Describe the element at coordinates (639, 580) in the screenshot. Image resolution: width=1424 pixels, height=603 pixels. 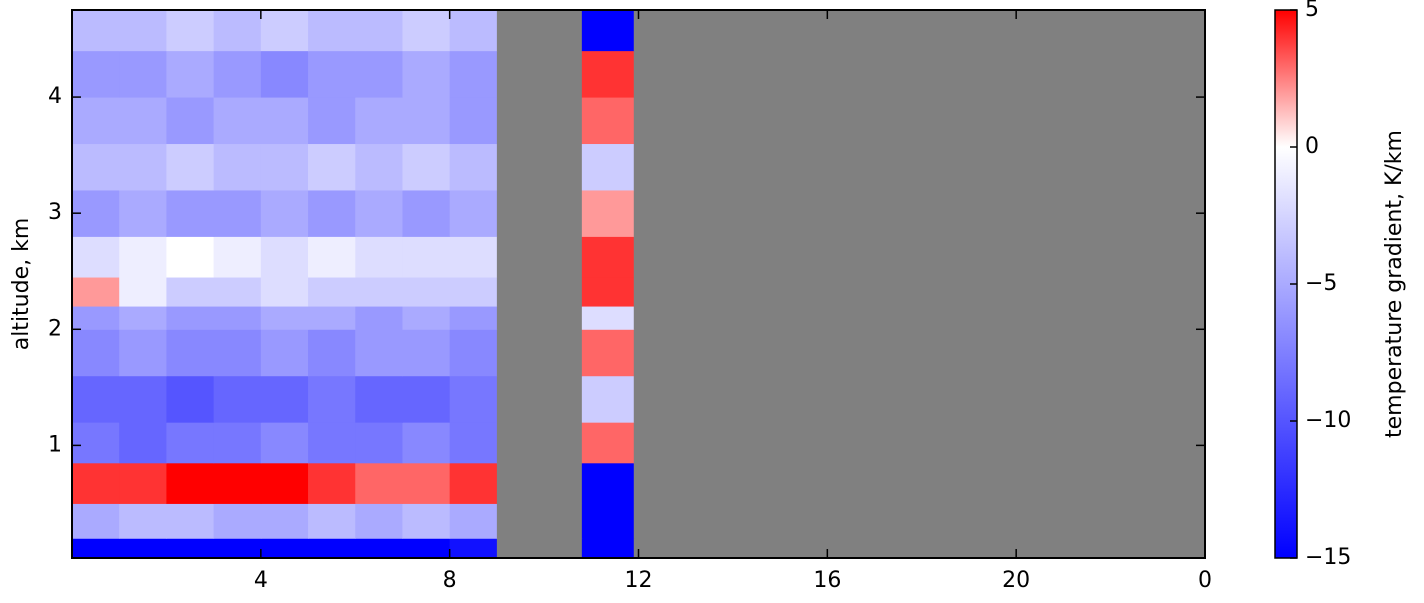
I see `x-tick-label: 12` at that location.